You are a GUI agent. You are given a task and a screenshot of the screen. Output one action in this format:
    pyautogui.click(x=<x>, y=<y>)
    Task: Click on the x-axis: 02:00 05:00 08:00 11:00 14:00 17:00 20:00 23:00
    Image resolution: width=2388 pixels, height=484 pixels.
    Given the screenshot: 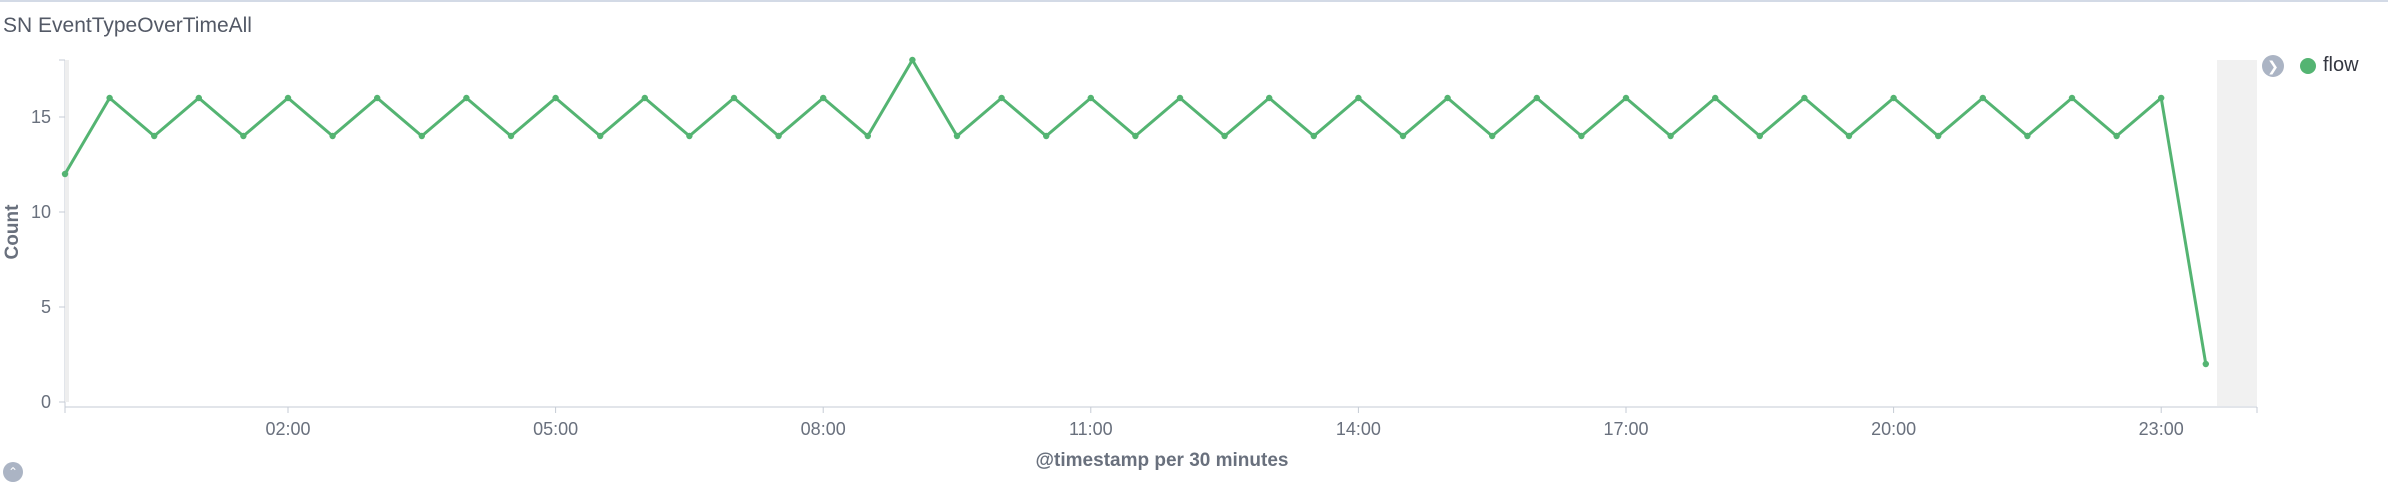 What is the action you would take?
    pyautogui.click(x=1161, y=422)
    